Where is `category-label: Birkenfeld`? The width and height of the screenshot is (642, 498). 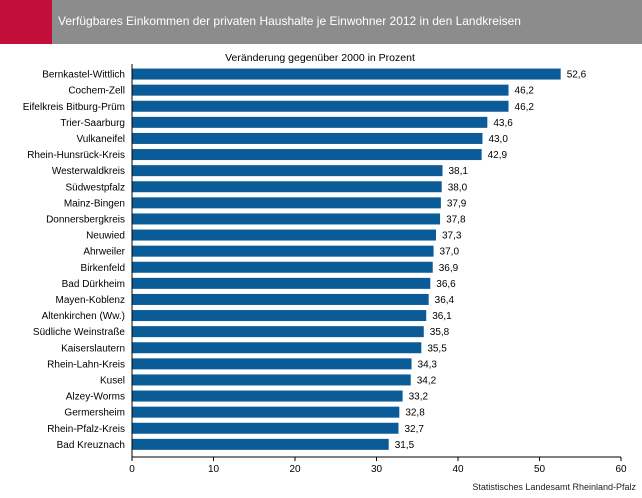
category-label: Birkenfeld is located at coordinates (103, 268).